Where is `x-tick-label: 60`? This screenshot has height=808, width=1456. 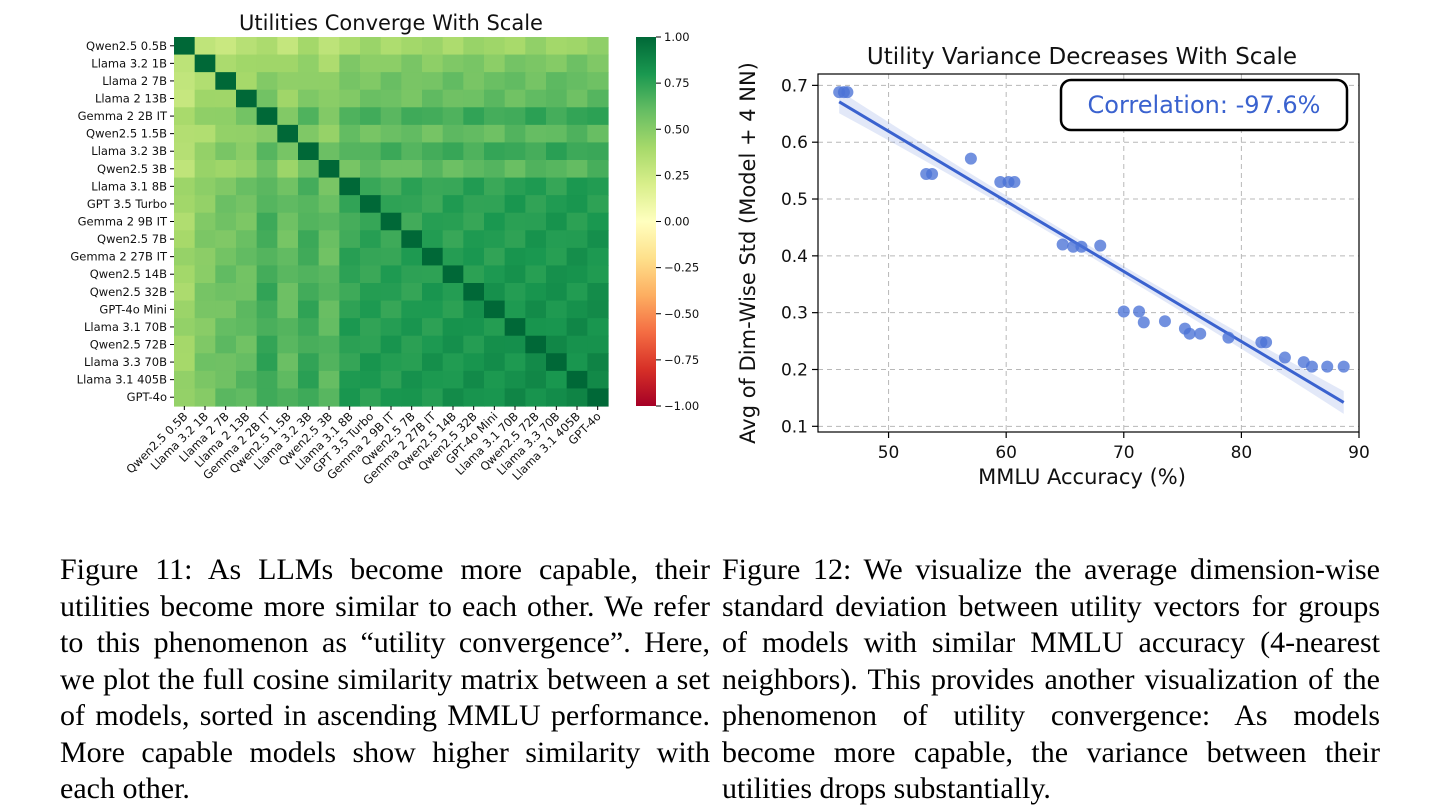 x-tick-label: 60 is located at coordinates (1006, 453).